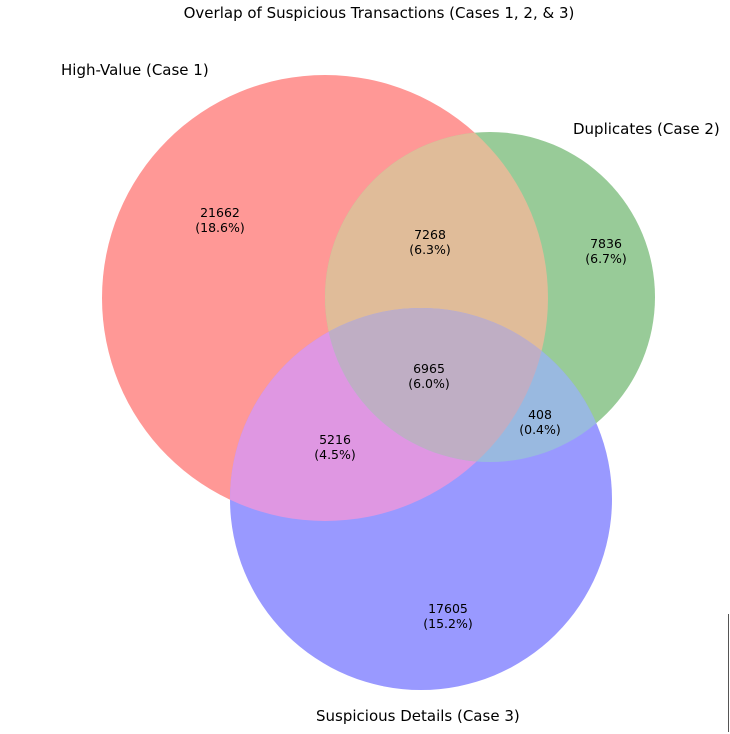  Describe the element at coordinates (606, 258) in the screenshot. I see `region-percent: (6.7%)` at that location.